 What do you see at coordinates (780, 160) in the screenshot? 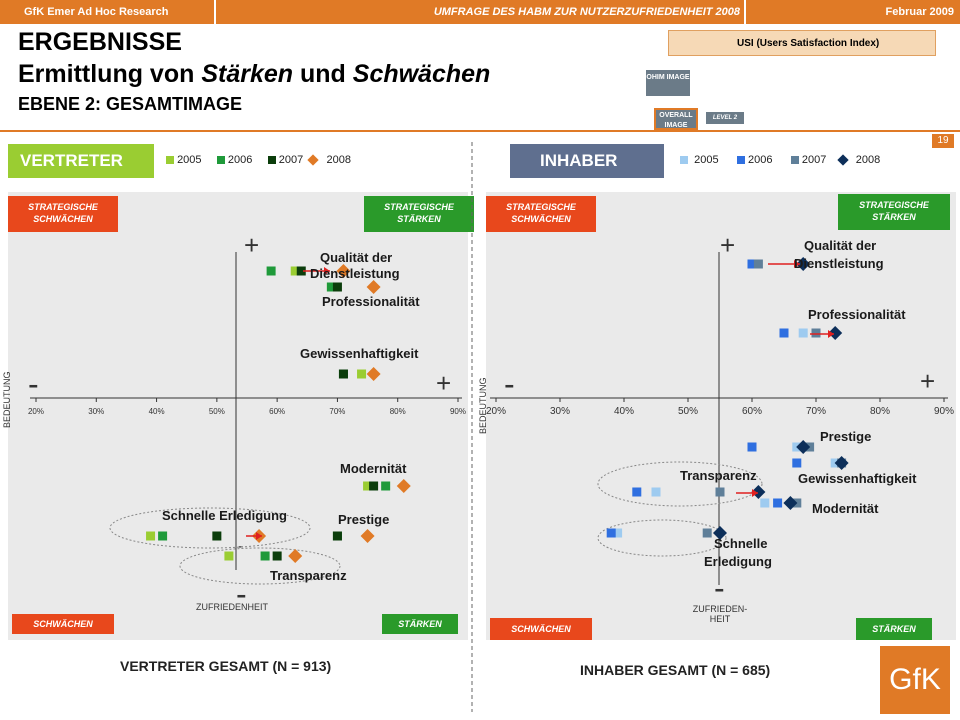
I see `inhaber-legend: 2005 2006 2007 2008` at bounding box center [780, 160].